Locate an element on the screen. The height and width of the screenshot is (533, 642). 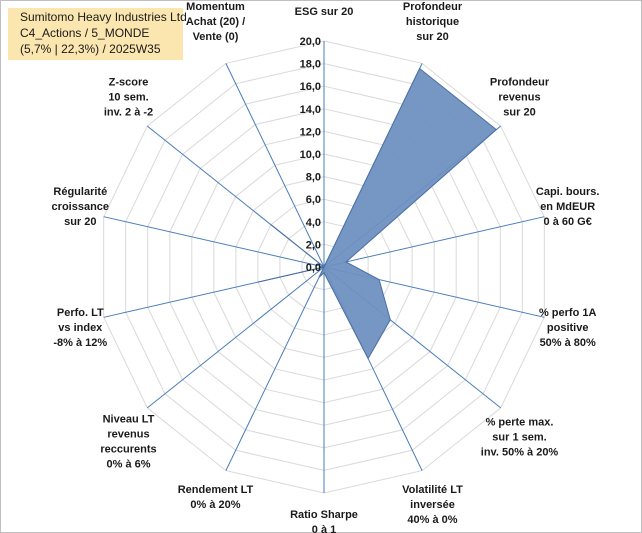
axis-label: % perfo 1A is located at coordinates (568, 313).